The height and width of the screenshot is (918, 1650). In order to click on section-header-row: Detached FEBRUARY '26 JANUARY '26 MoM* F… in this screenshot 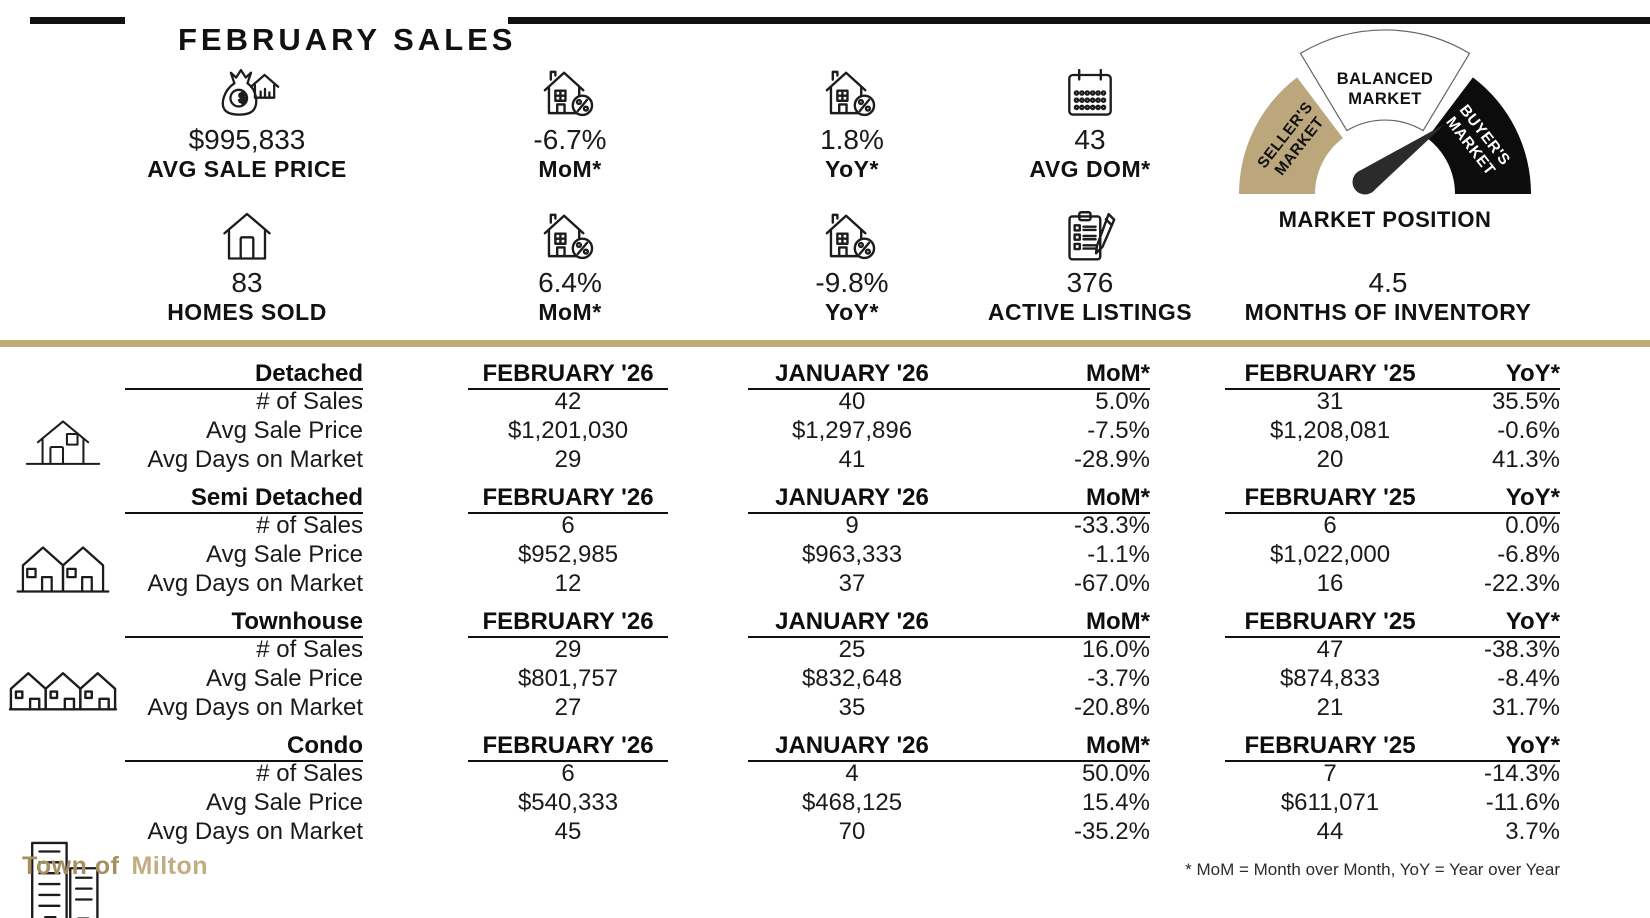, I will do `click(842, 375)`.